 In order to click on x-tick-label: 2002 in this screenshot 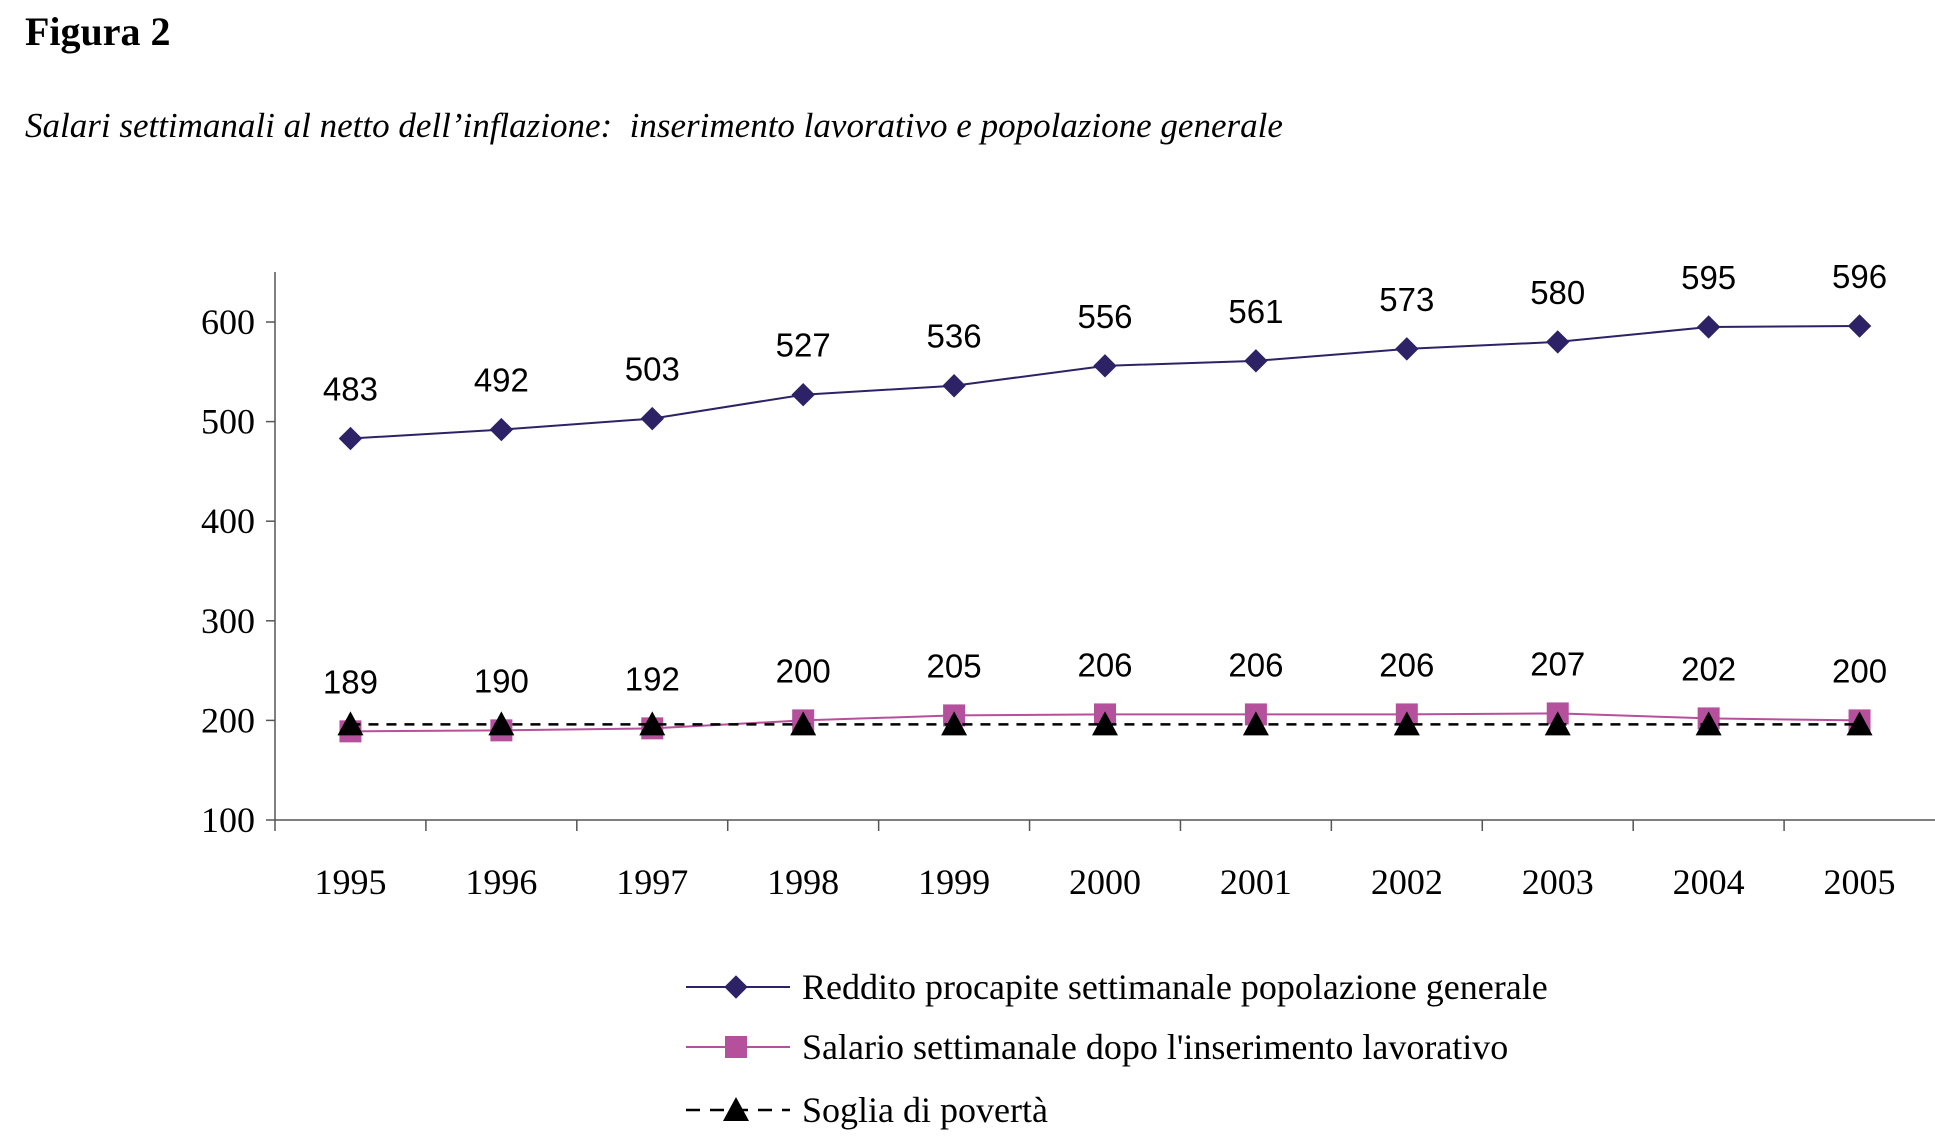, I will do `click(1407, 882)`.